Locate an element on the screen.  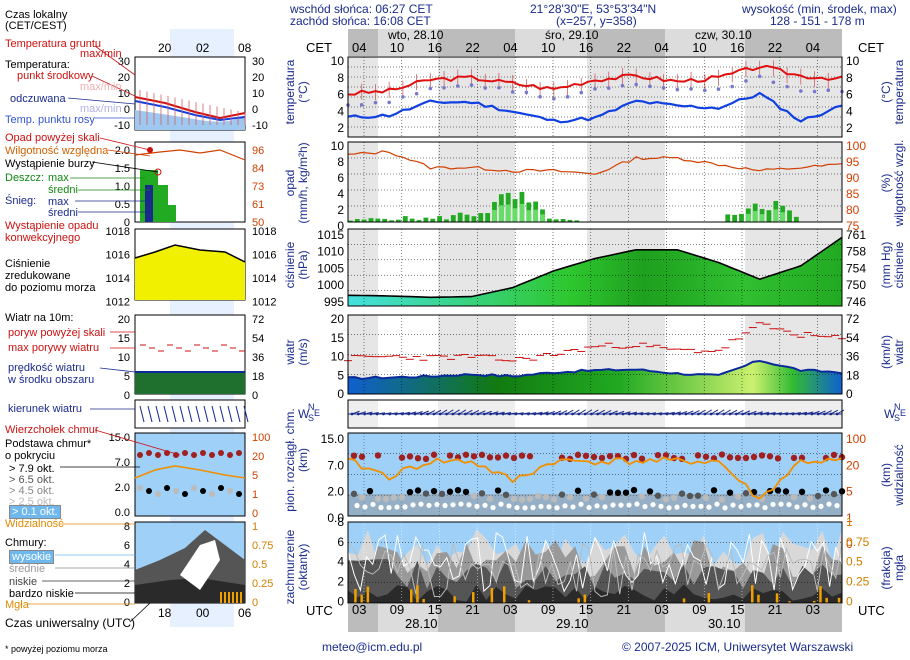
axis-tick-left: 5 is located at coordinates (340, 375).